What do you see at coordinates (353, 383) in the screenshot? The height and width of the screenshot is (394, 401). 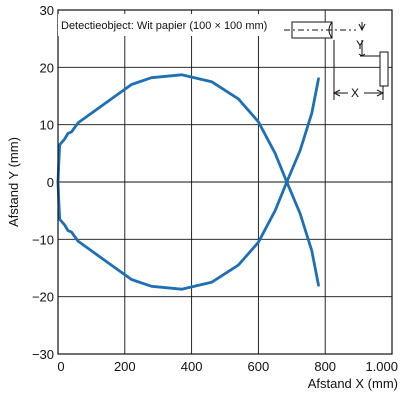 I see `x-axis-label: Afstand X (mm)` at bounding box center [353, 383].